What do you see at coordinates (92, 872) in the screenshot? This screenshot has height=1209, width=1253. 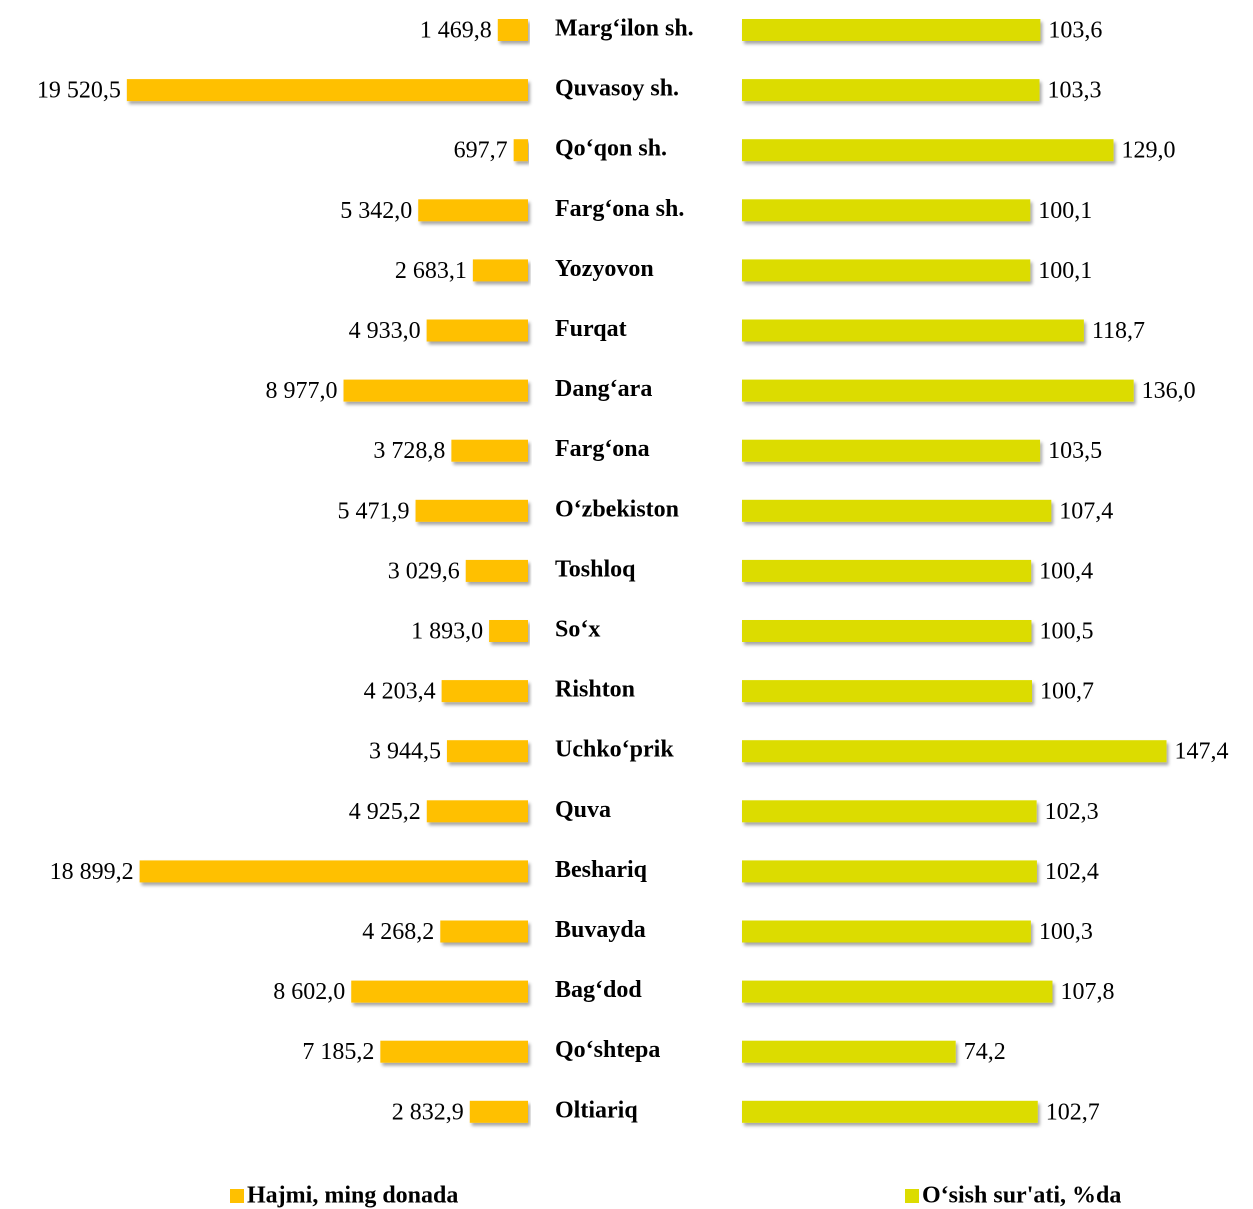 I see `value-label: 18 899,2` at bounding box center [92, 872].